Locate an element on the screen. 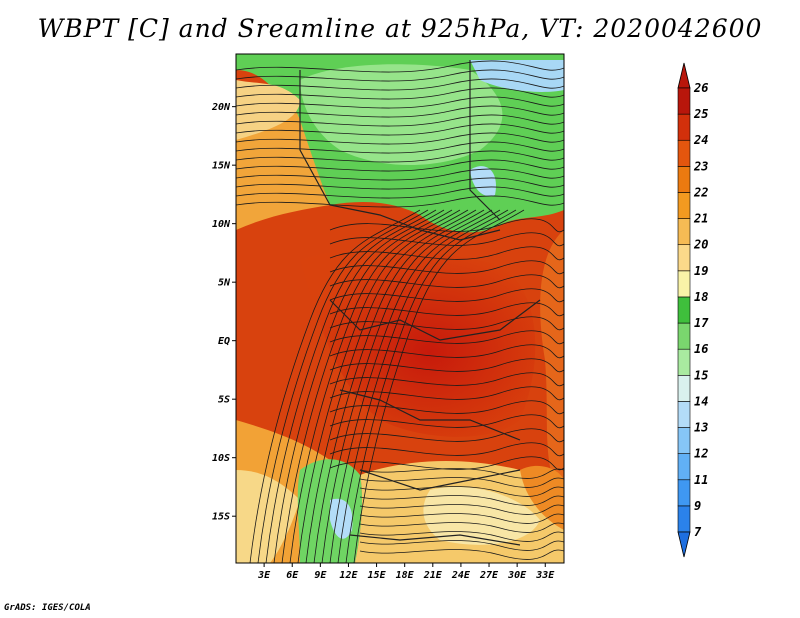 The image size is (800, 618). lon-tick-label: 6E is located at coordinates (292, 575).